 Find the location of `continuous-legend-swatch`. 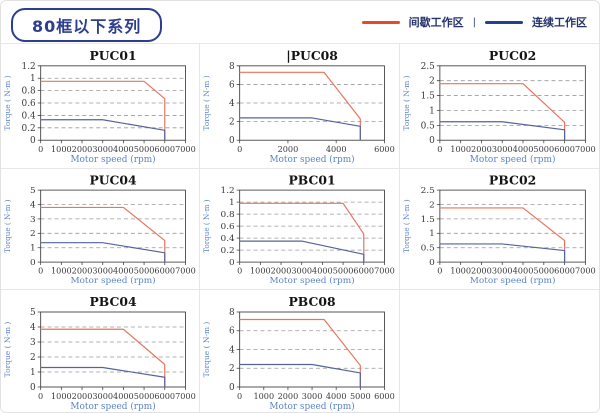

continuous-legend-swatch is located at coordinates (504, 22).